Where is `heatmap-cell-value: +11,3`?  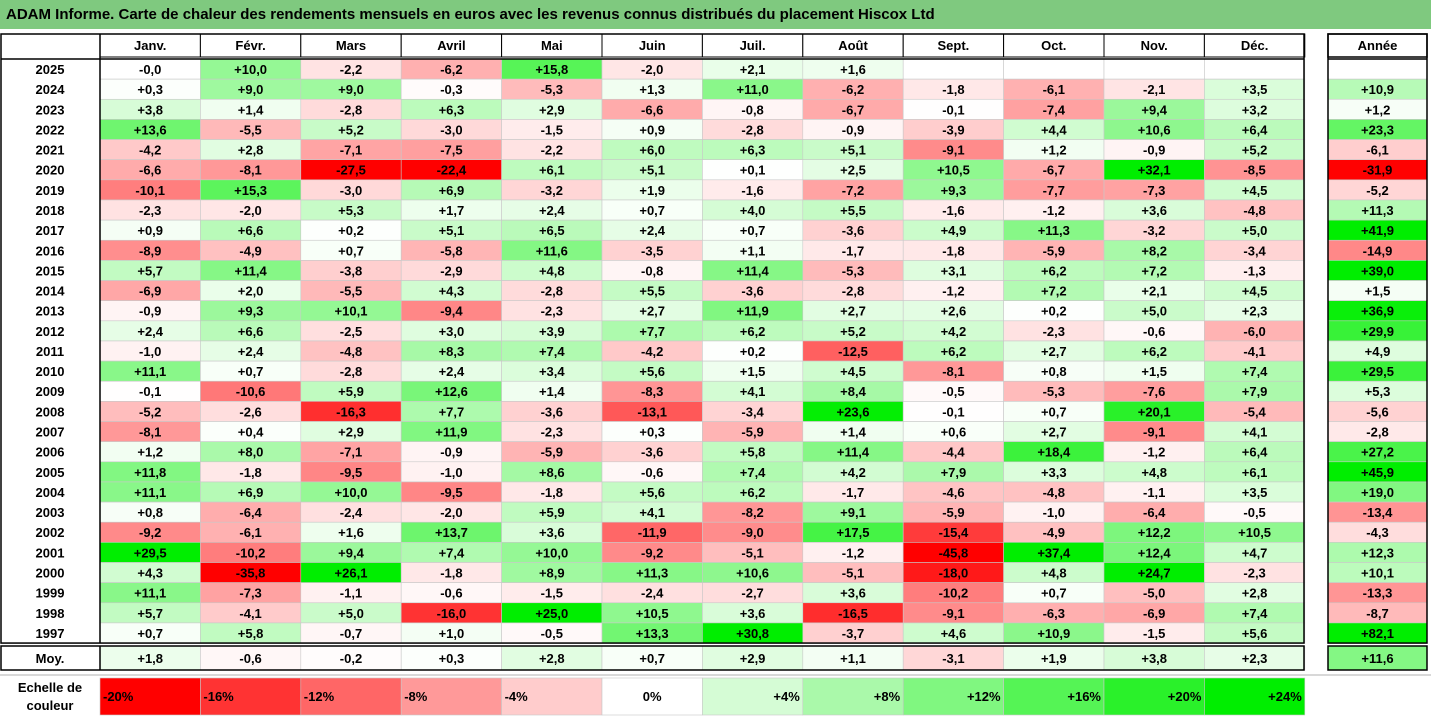 heatmap-cell-value: +11,3 is located at coordinates (1054, 230).